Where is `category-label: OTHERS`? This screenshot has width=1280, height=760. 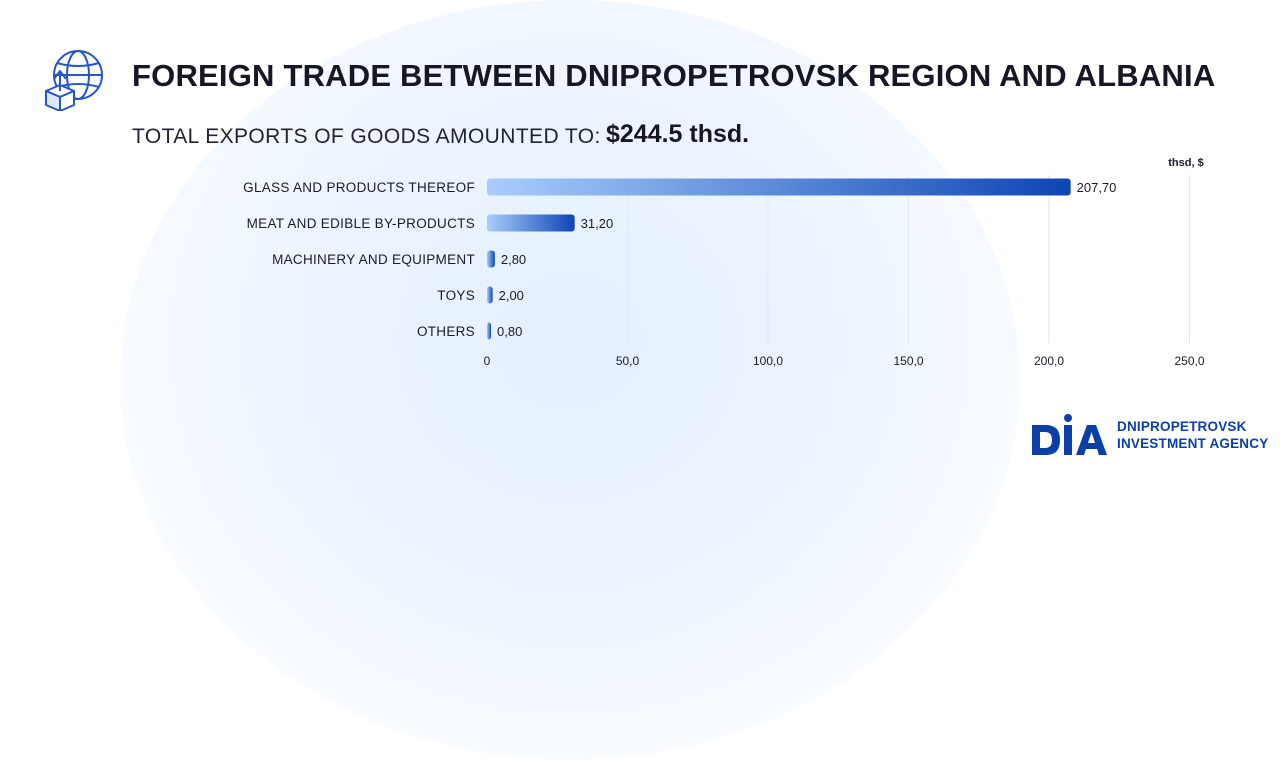
category-label: OTHERS is located at coordinates (446, 331).